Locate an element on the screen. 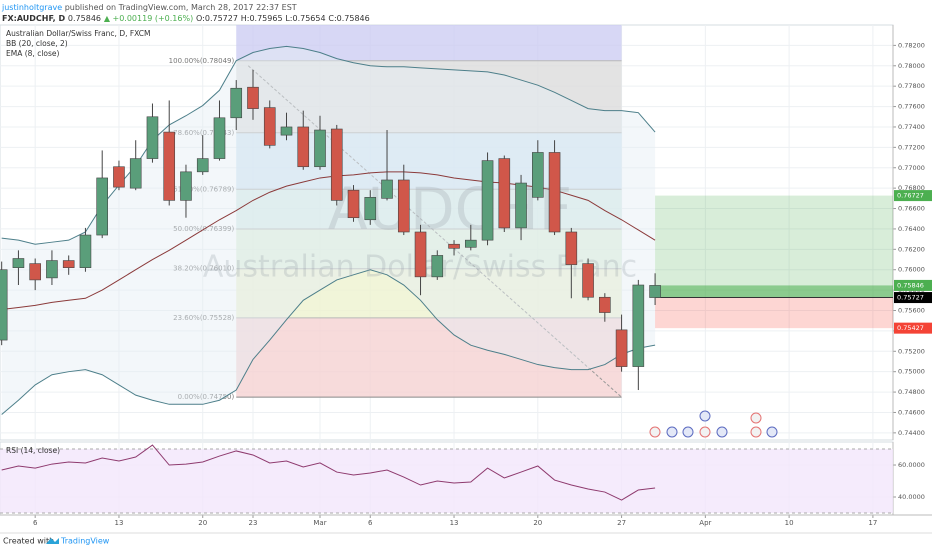 The width and height of the screenshot is (932, 550). x-tick-label: 17 is located at coordinates (872, 523).